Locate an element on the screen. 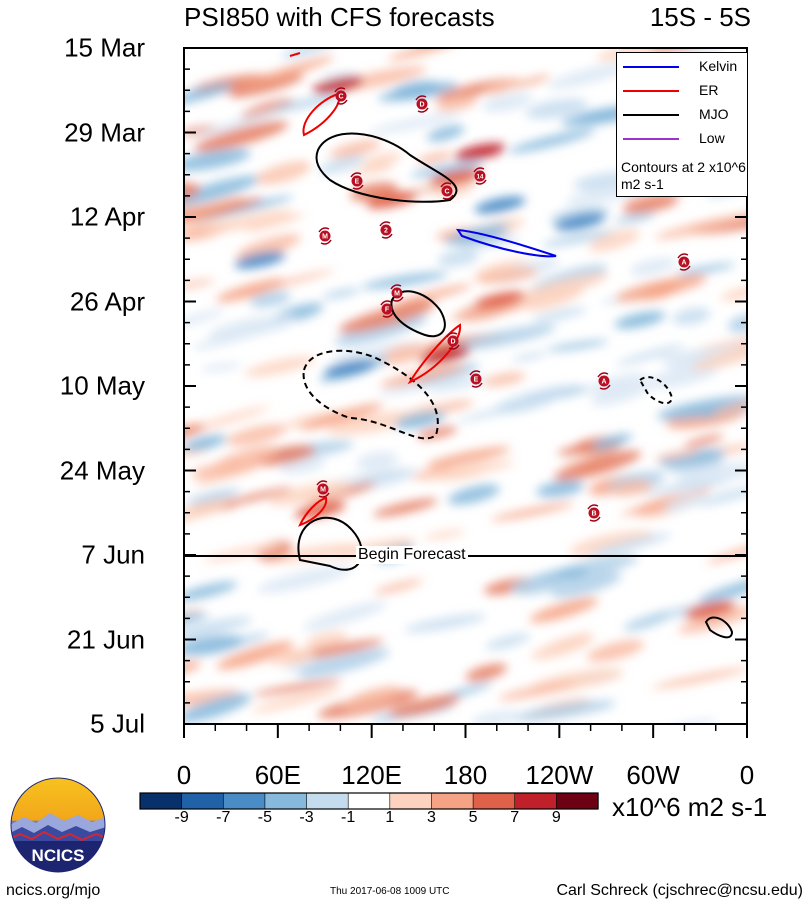 Image resolution: width=809 pixels, height=907 pixels. er-contour is located at coordinates (434, 354).